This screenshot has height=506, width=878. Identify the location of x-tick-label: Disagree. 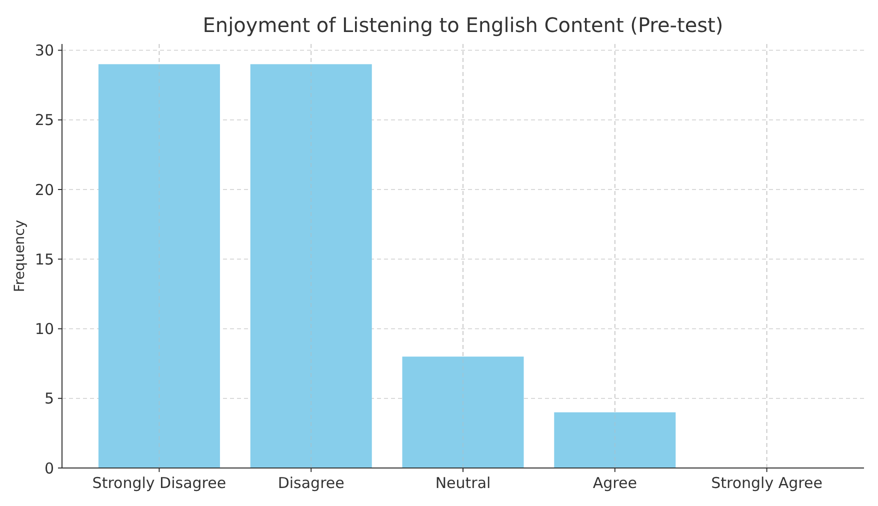
(311, 483).